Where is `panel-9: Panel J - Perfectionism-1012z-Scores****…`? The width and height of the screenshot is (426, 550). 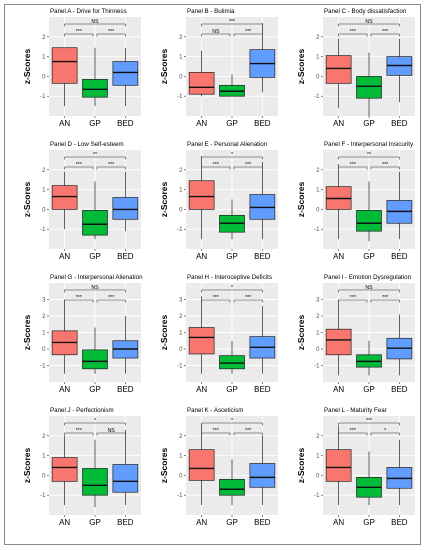 panel-9: Panel J - Perfectionism-1012z-Scores****… is located at coordinates (81, 467).